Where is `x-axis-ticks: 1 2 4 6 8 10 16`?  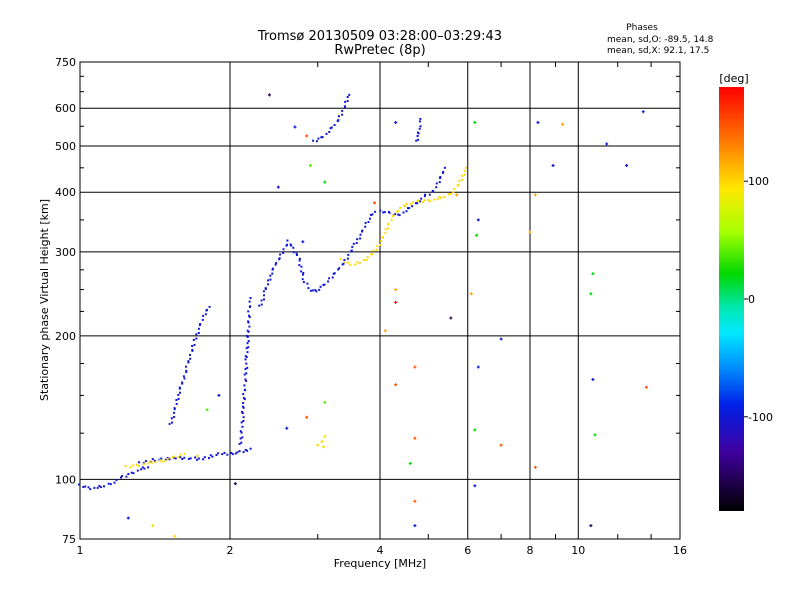 x-axis-ticks: 1 2 4 6 8 10 16 is located at coordinates (382, 550).